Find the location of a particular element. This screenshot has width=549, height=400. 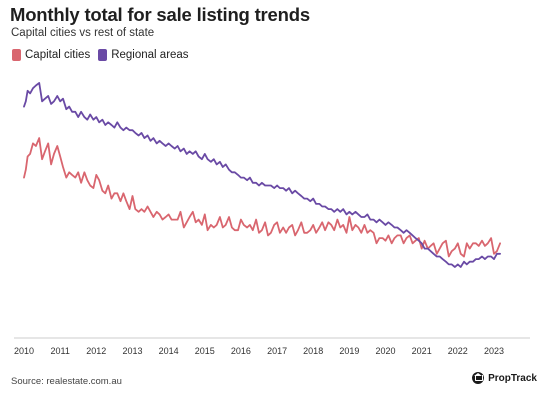

legend-item-regional: Regional areas is located at coordinates (143, 55).